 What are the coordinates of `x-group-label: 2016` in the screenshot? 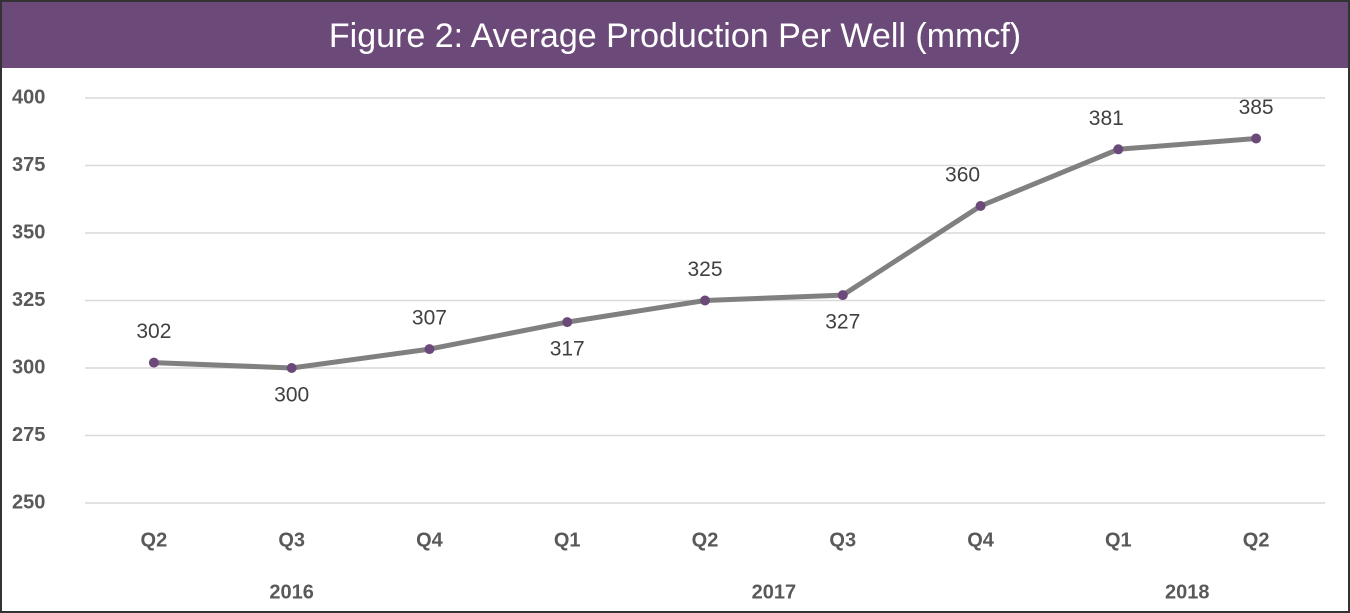 It's located at (291, 592).